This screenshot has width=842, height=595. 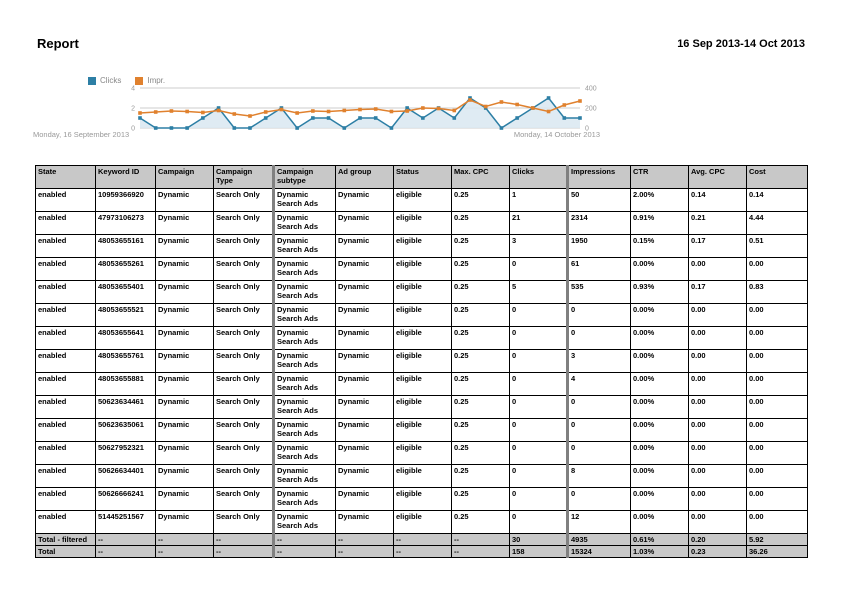 I want to click on table-cell: 0.15%, so click(x=659, y=246).